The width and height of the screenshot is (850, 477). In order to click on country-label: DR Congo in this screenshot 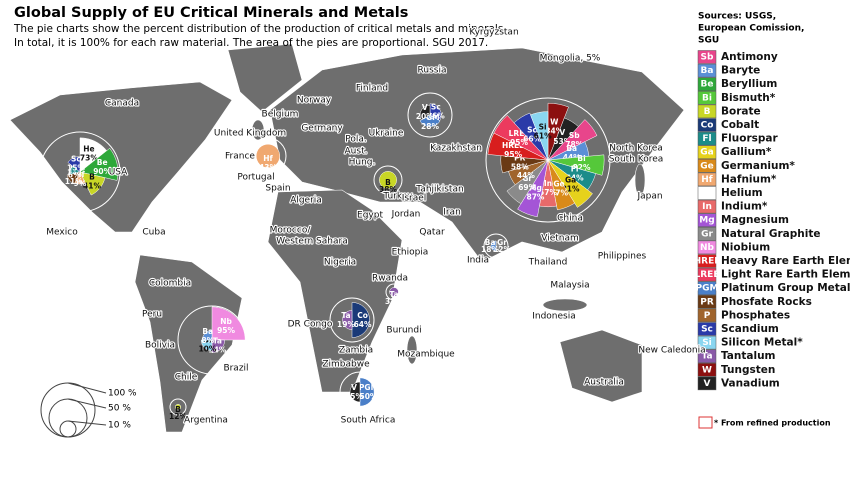, I will do `click(310, 325)`.